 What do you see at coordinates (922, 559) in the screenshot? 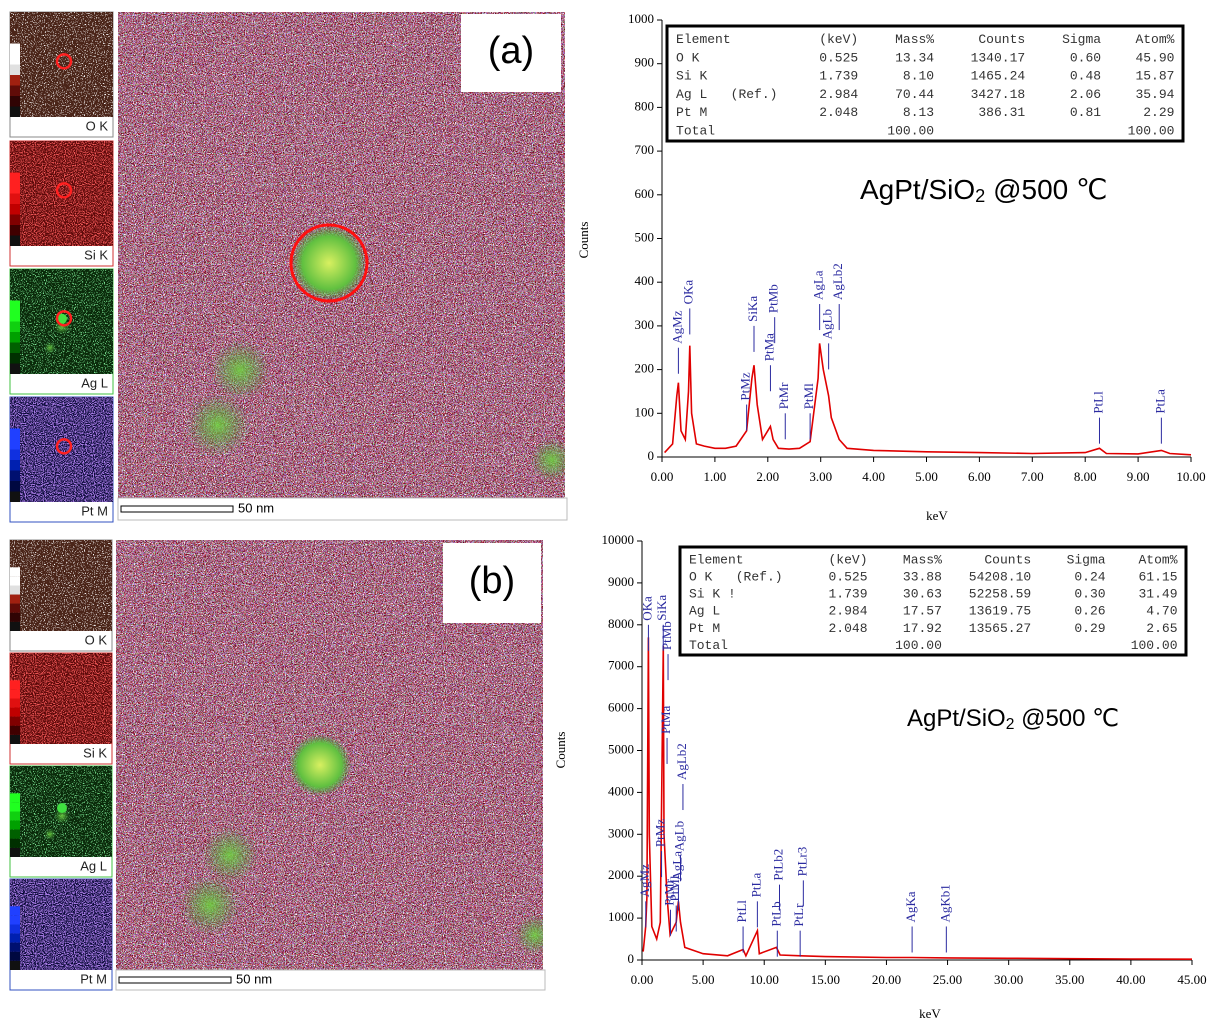
I see `table-cell: Mass%` at bounding box center [922, 559].